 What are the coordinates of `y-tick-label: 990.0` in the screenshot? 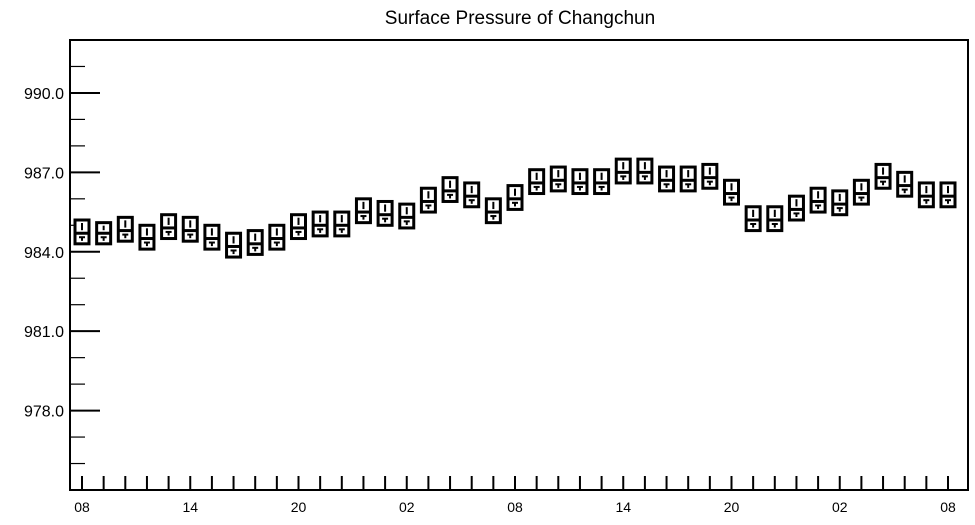 It's located at (44, 94).